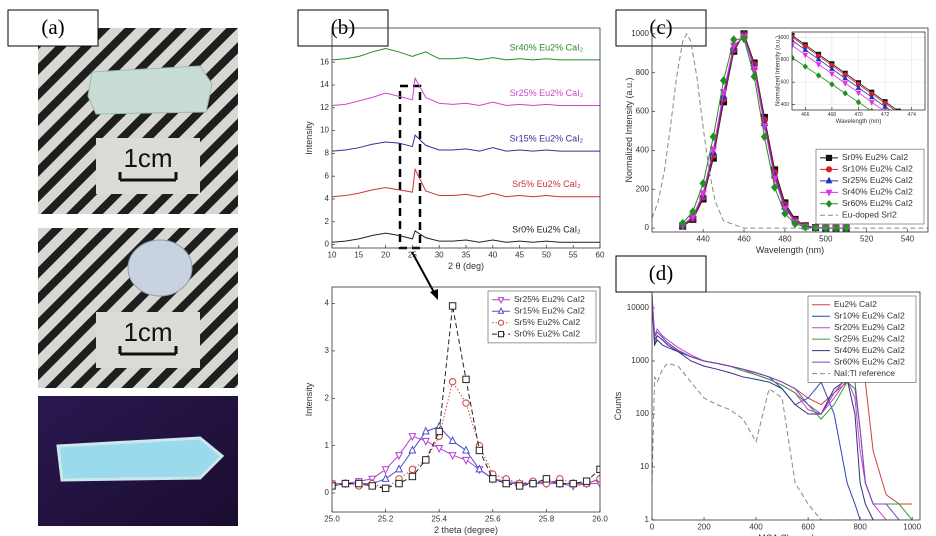  What do you see at coordinates (785, 82) in the screenshot?
I see `y-tick-label: 600` at bounding box center [785, 82].